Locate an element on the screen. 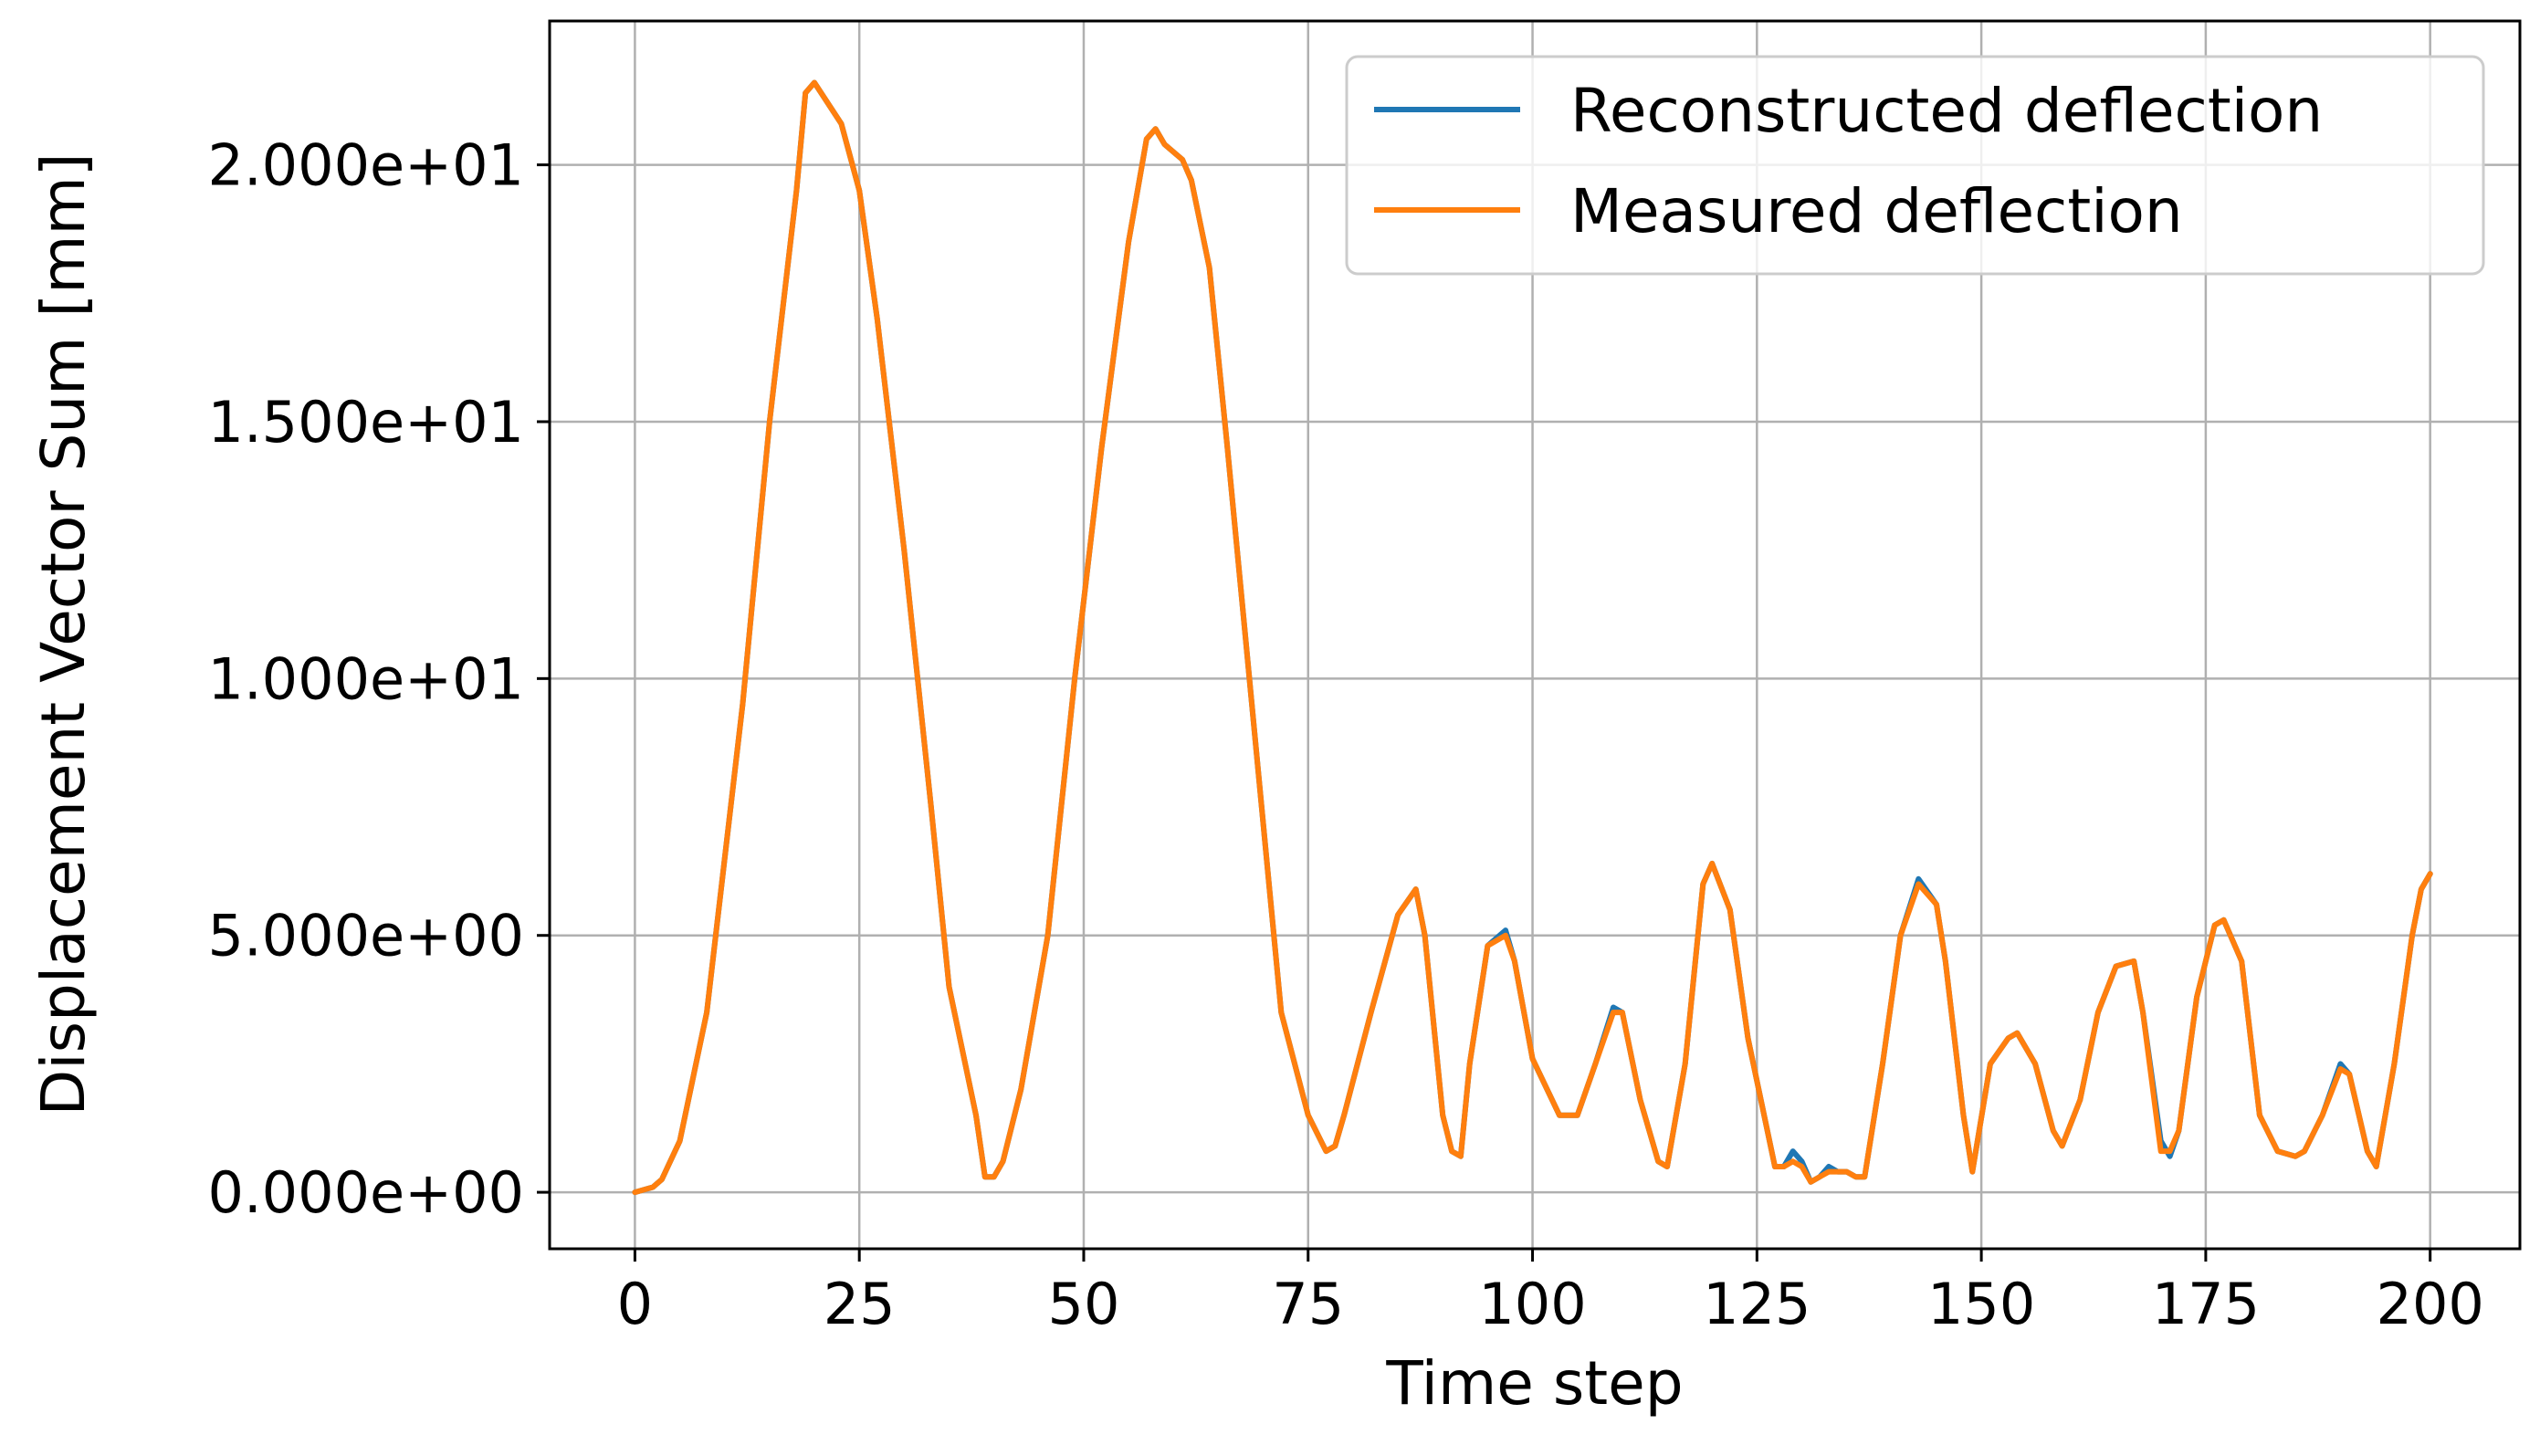 This screenshot has height=1456, width=2540. x-tick-label: 100 is located at coordinates (1532, 1304).